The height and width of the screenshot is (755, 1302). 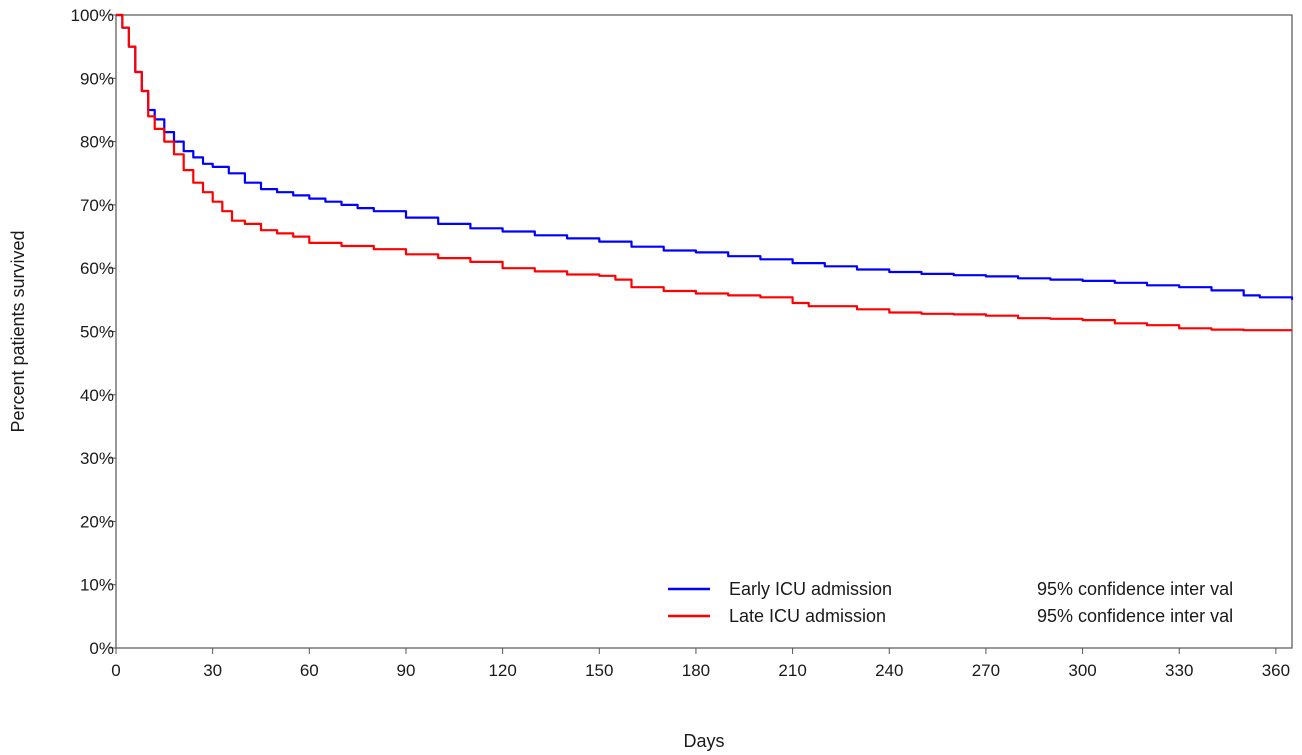 What do you see at coordinates (97, 585) in the screenshot?
I see `y-tick-label: 10%` at bounding box center [97, 585].